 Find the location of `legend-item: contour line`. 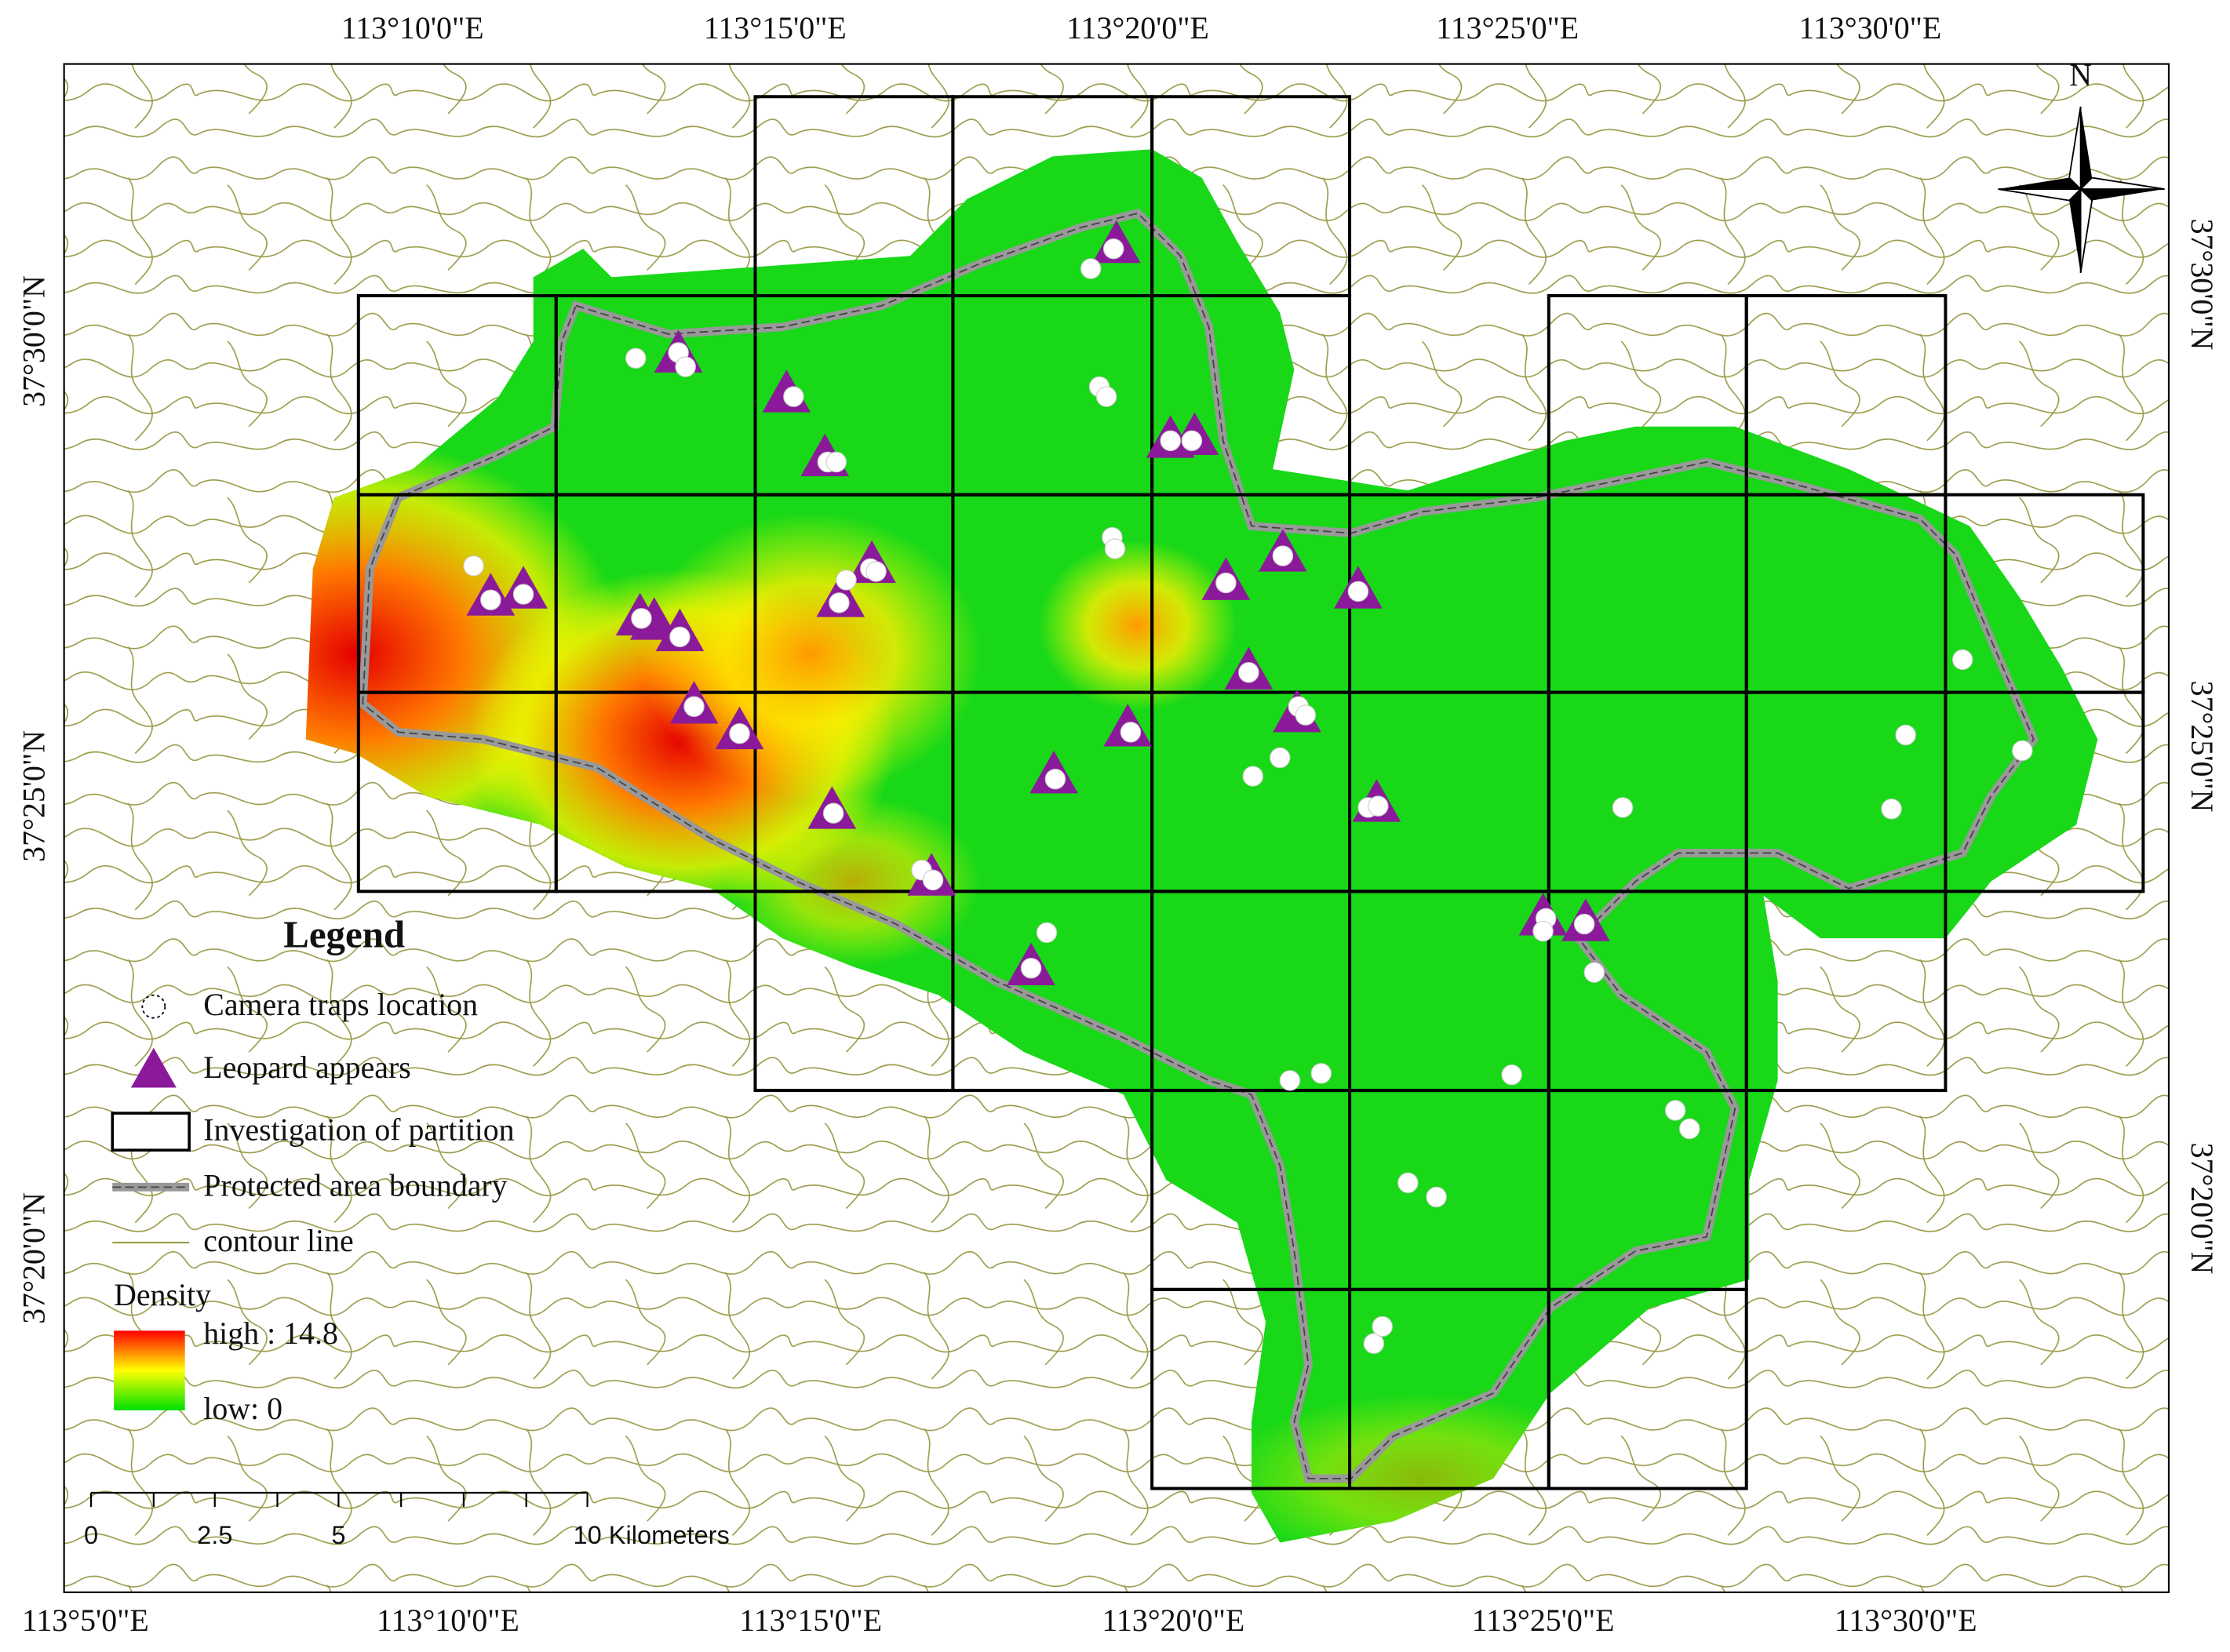

legend-item: contour line is located at coordinates (278, 1241).